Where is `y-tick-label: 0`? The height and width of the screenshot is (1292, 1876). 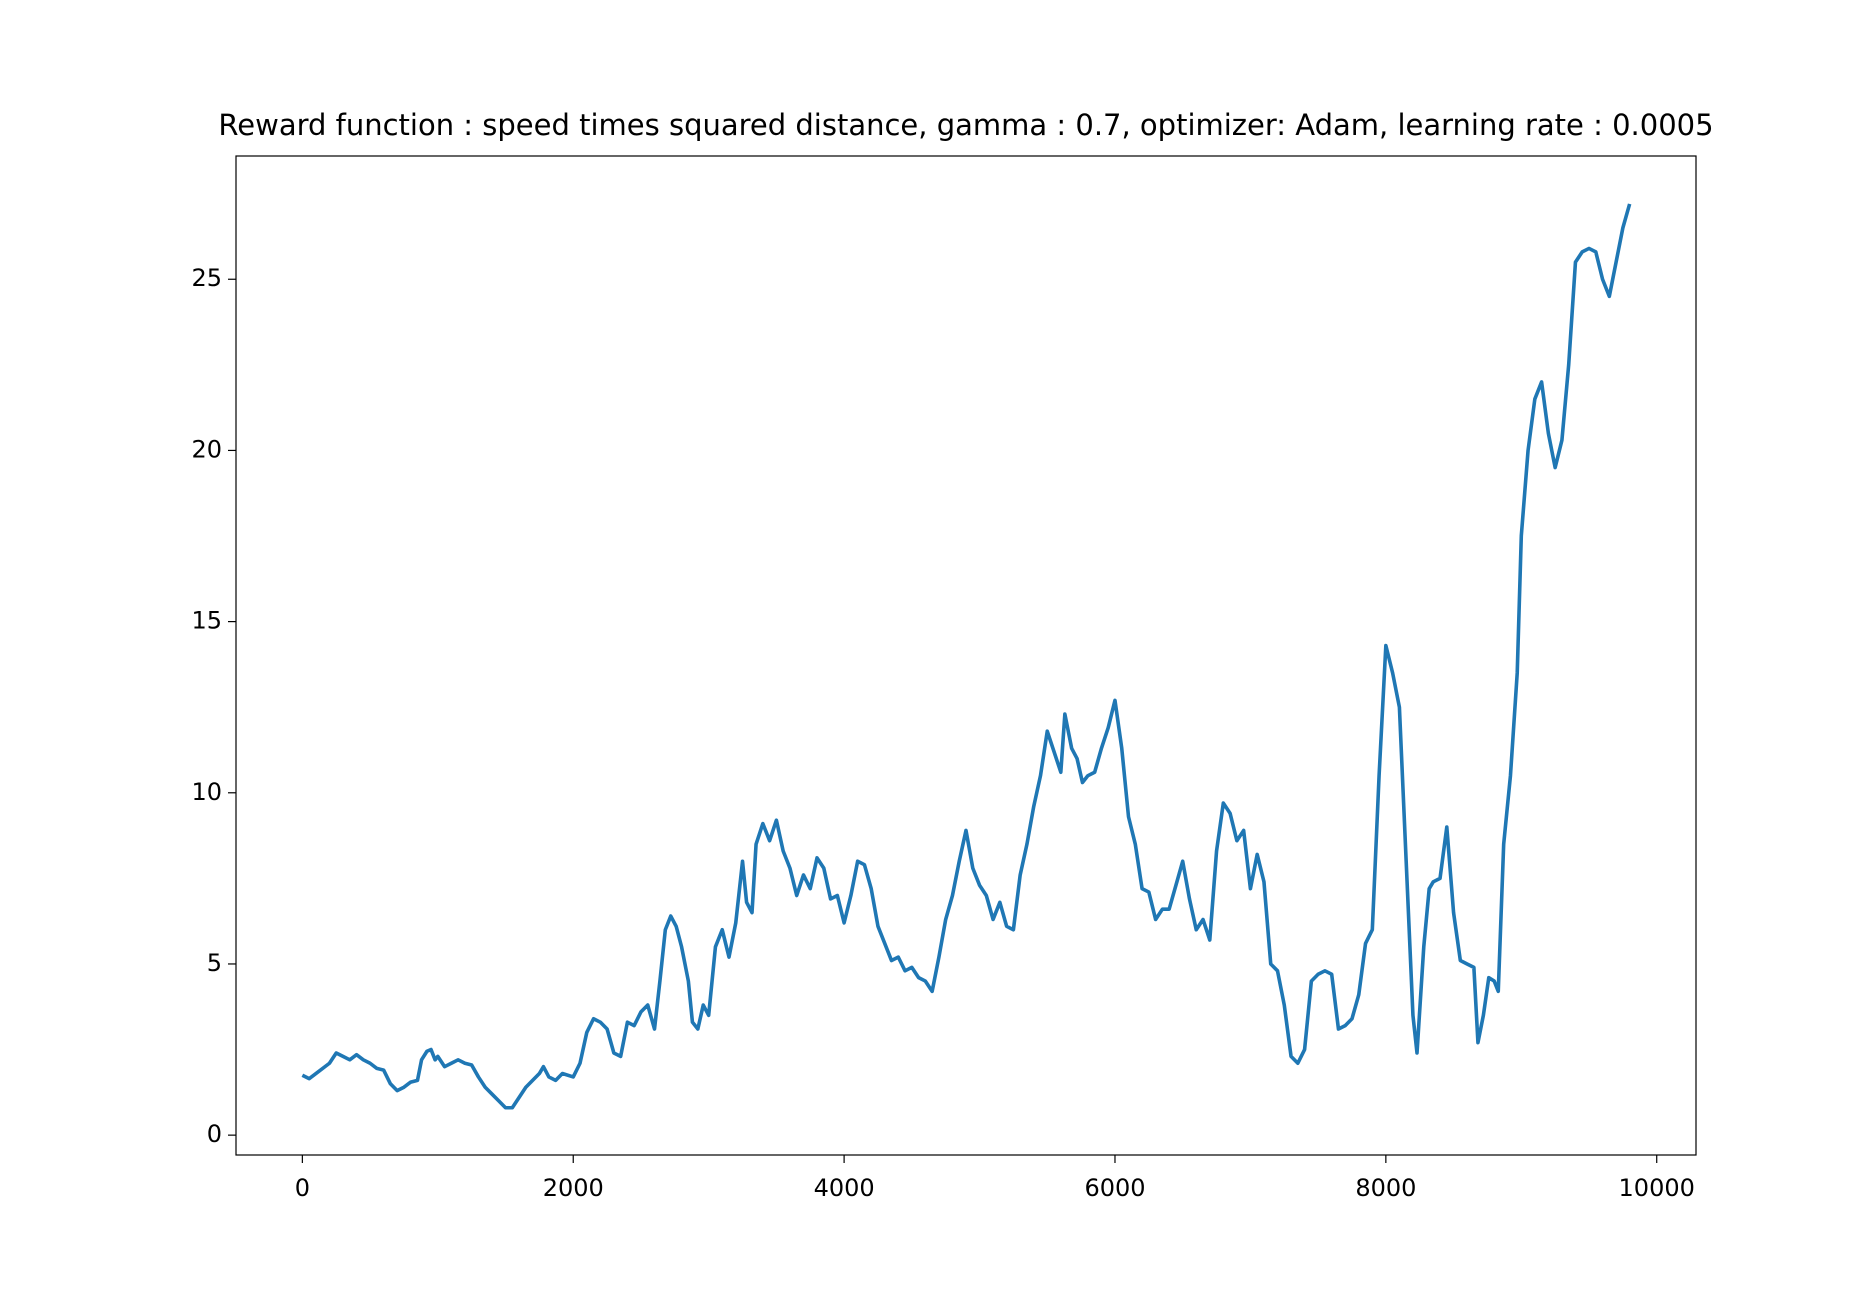
y-tick-label: 0 is located at coordinates (214, 1134).